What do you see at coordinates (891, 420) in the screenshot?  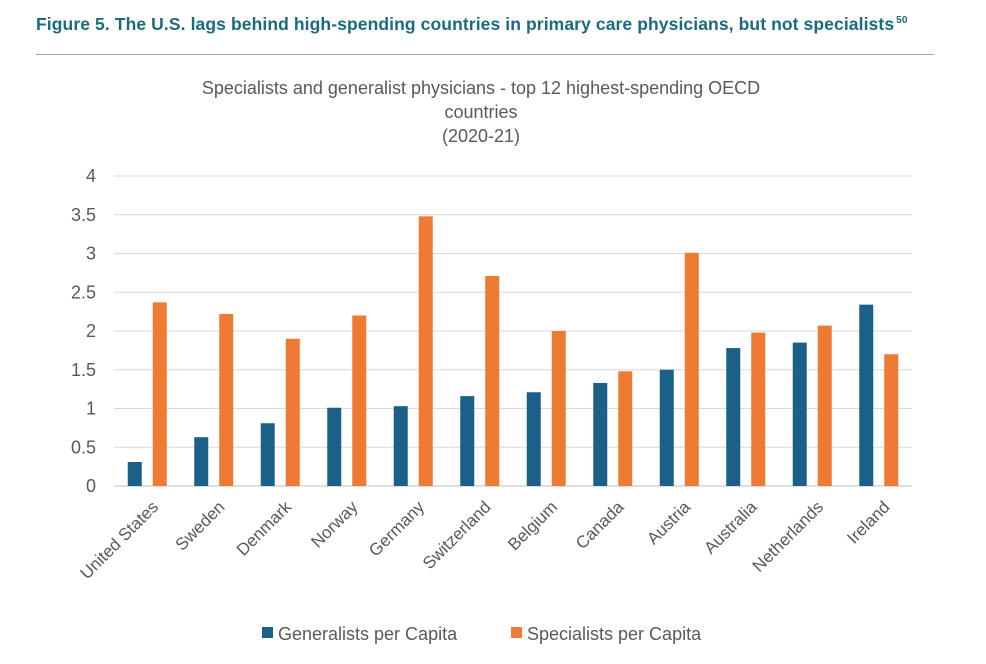 I see `specialists-bar-ireland` at bounding box center [891, 420].